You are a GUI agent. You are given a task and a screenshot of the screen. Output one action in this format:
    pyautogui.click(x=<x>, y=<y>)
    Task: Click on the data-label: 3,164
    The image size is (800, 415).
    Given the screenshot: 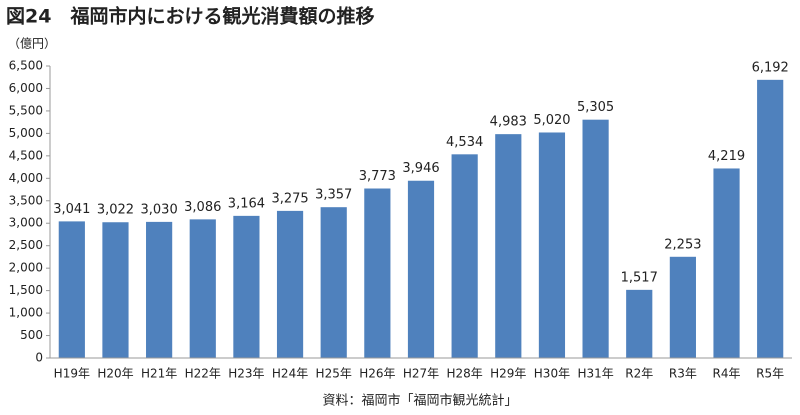 What is the action you would take?
    pyautogui.click(x=246, y=203)
    